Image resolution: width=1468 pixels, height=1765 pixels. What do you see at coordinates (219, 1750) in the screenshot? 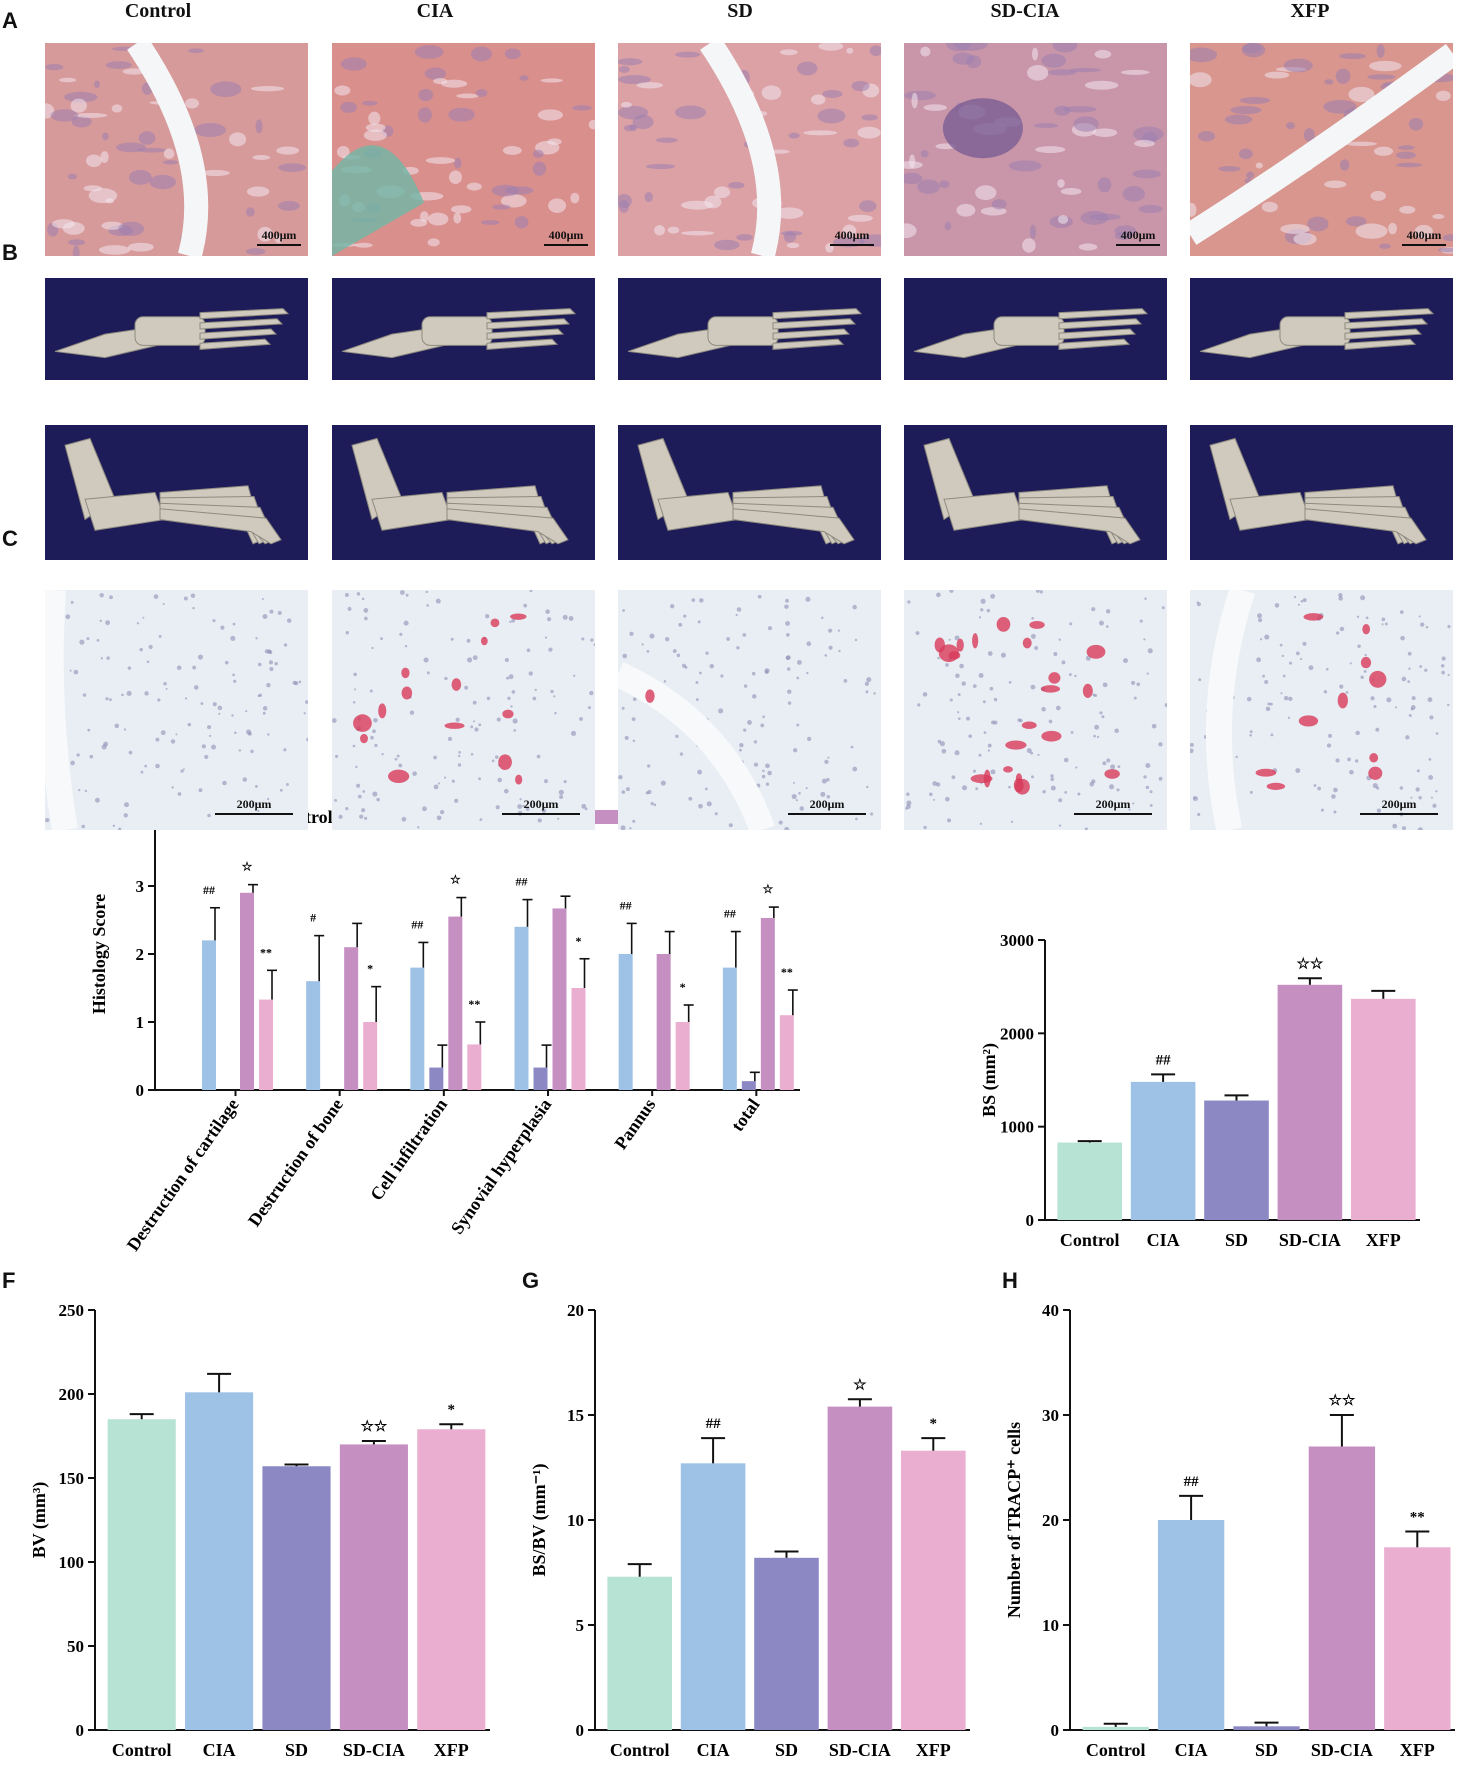
I see `chart-f-x-tick-label: CIA` at bounding box center [219, 1750].